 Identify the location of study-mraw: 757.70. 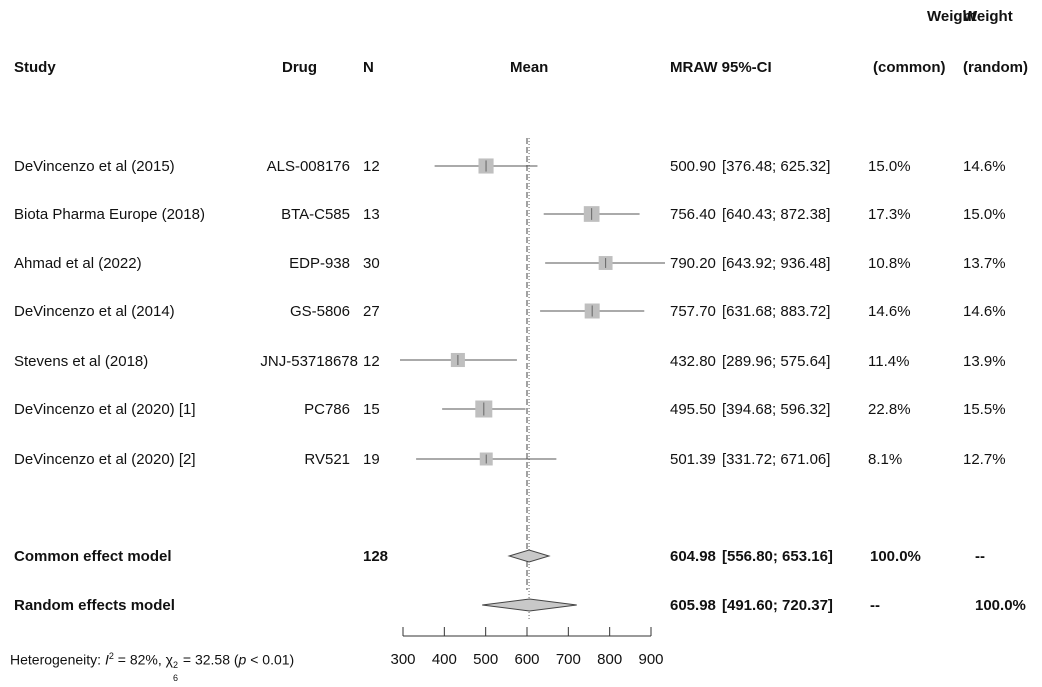
(693, 311).